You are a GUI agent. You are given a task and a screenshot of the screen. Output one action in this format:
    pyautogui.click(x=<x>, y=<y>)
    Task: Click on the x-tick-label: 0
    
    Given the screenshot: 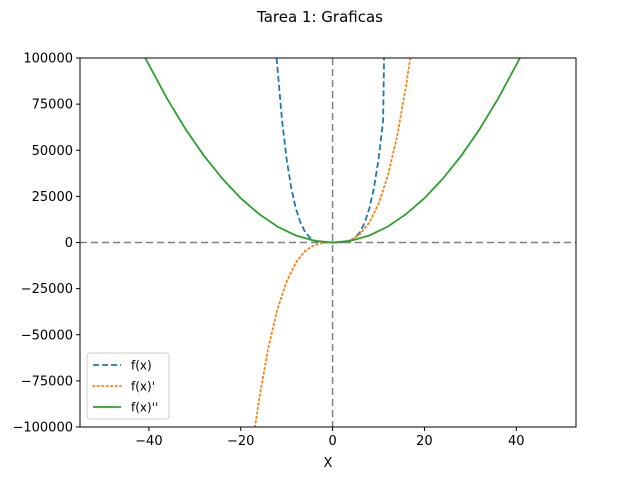 What is the action you would take?
    pyautogui.click(x=332, y=441)
    